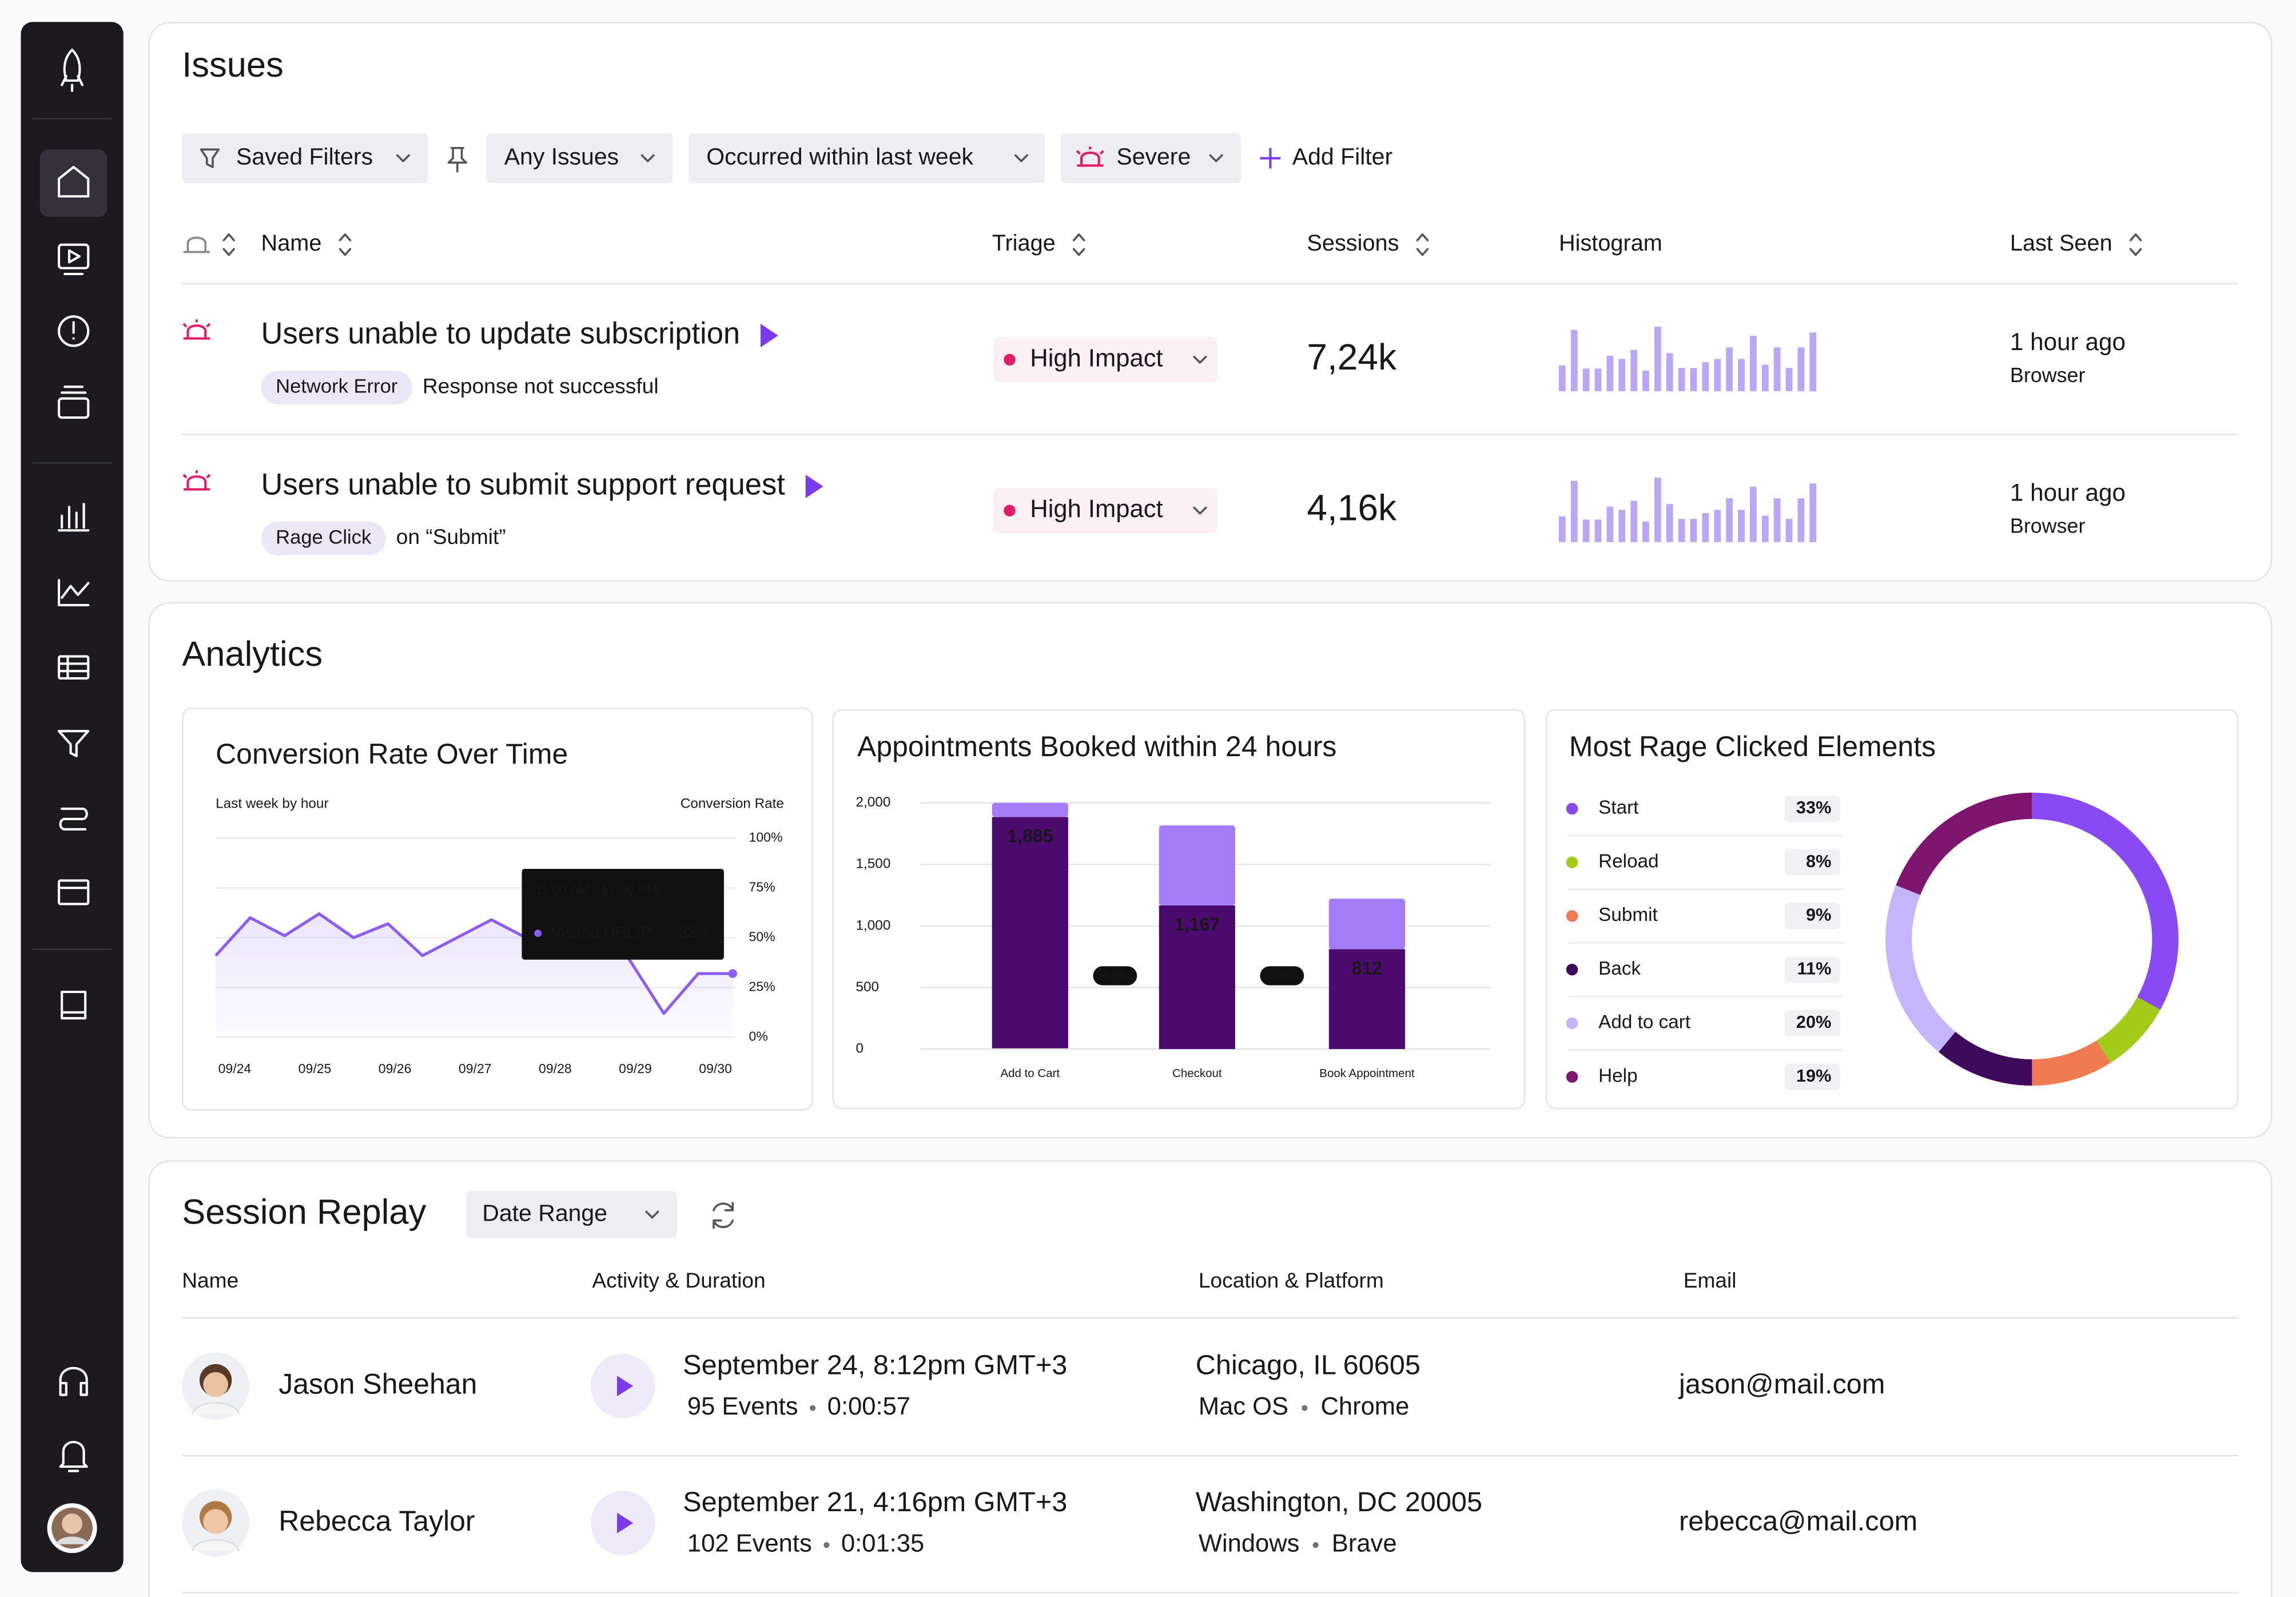 The image size is (2296, 1597). I want to click on triage-label: High Impact, so click(1096, 358).